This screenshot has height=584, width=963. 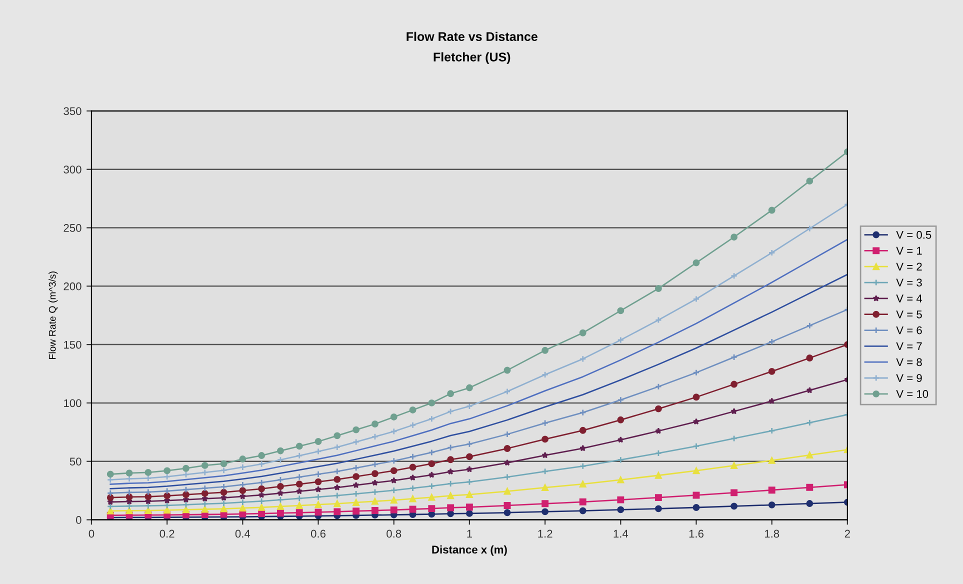 What do you see at coordinates (621, 534) in the screenshot?
I see `x-tick-label: 1.4` at bounding box center [621, 534].